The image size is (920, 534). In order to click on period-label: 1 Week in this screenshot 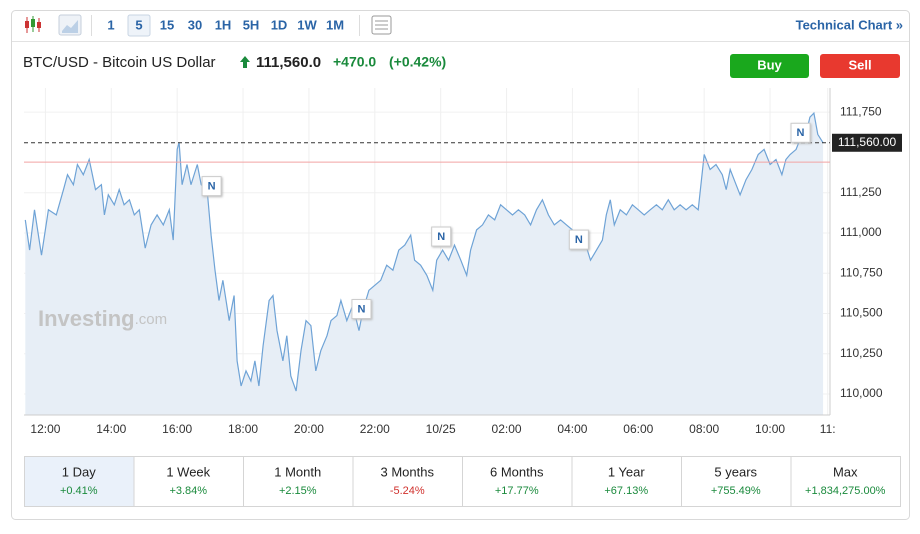, I will do `click(188, 471)`.